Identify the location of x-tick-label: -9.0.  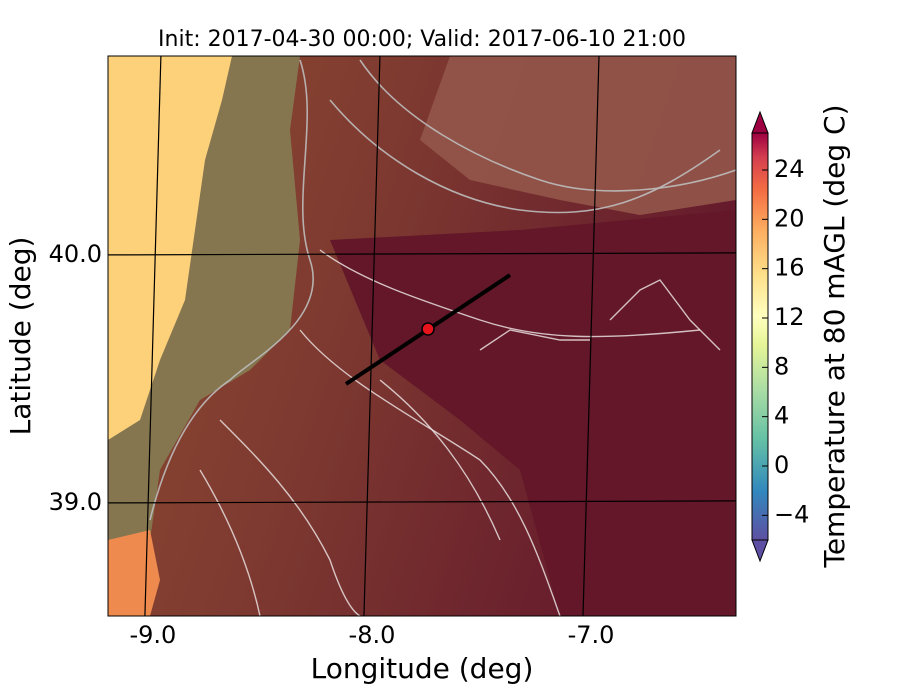
(152, 635).